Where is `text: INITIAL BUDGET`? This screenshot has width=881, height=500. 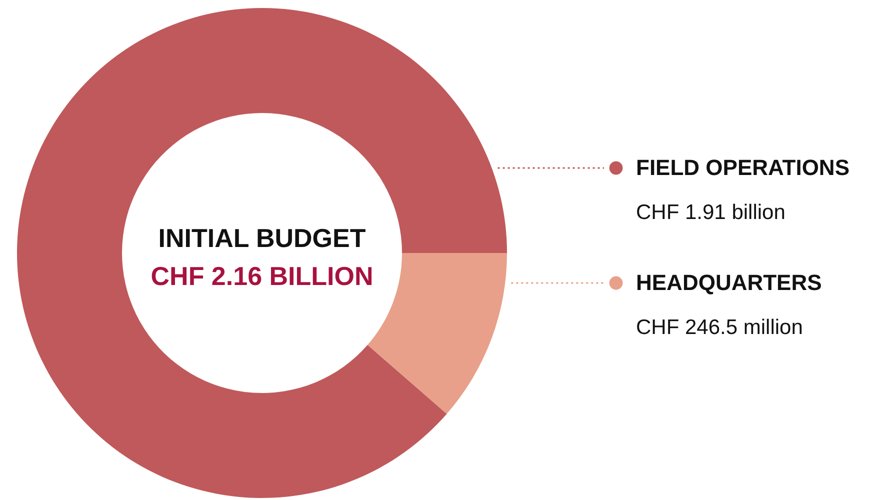
text: INITIAL BUDGET is located at coordinates (262, 238).